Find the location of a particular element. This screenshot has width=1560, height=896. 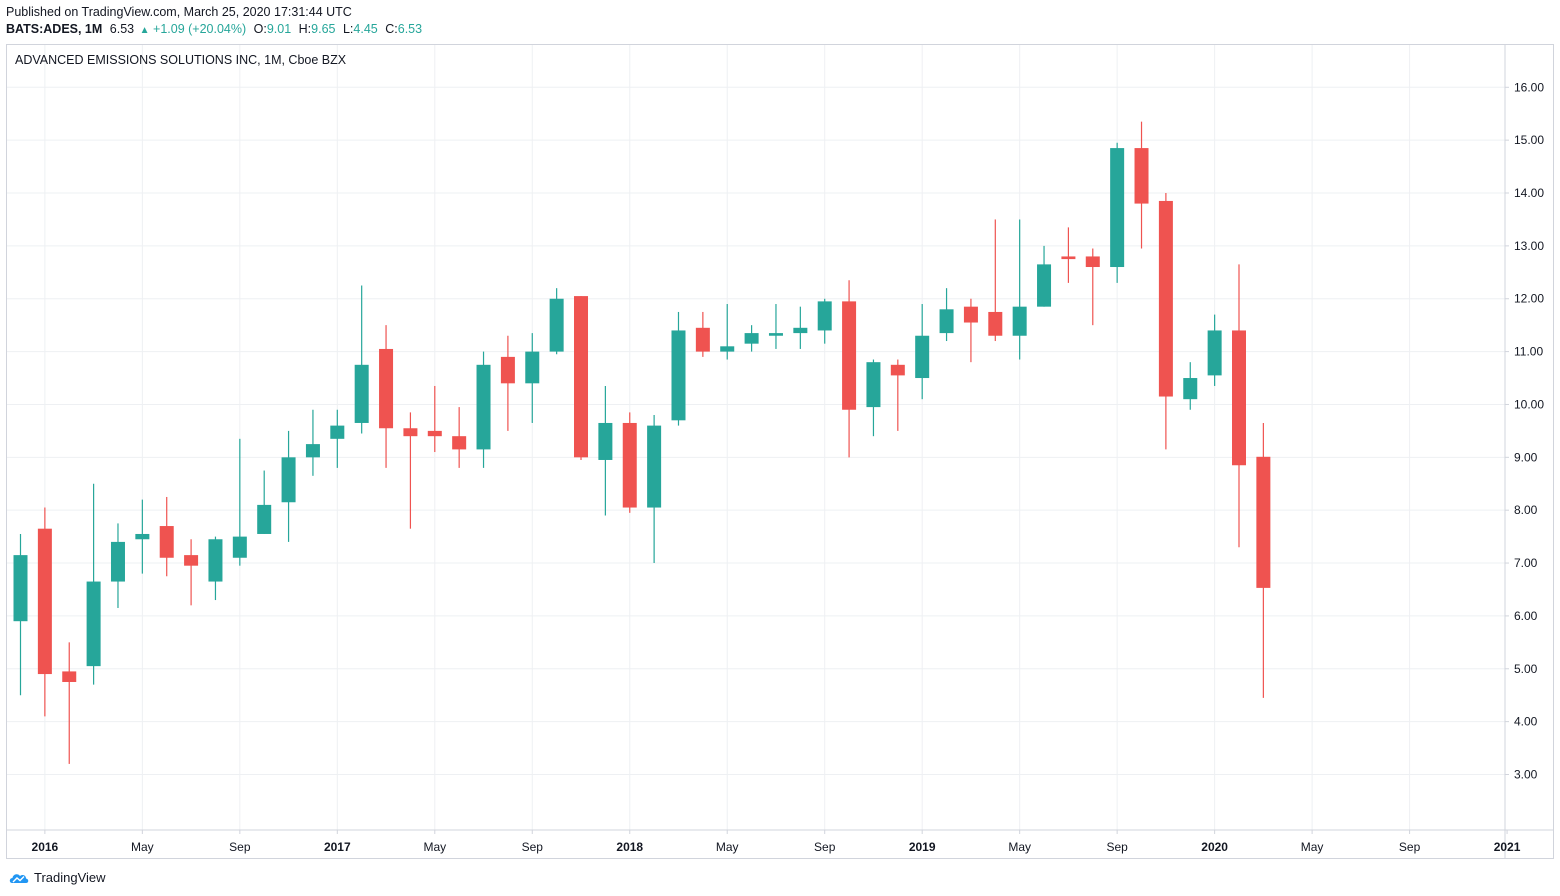

y-tick-label: 8.00 is located at coordinates (1526, 510).